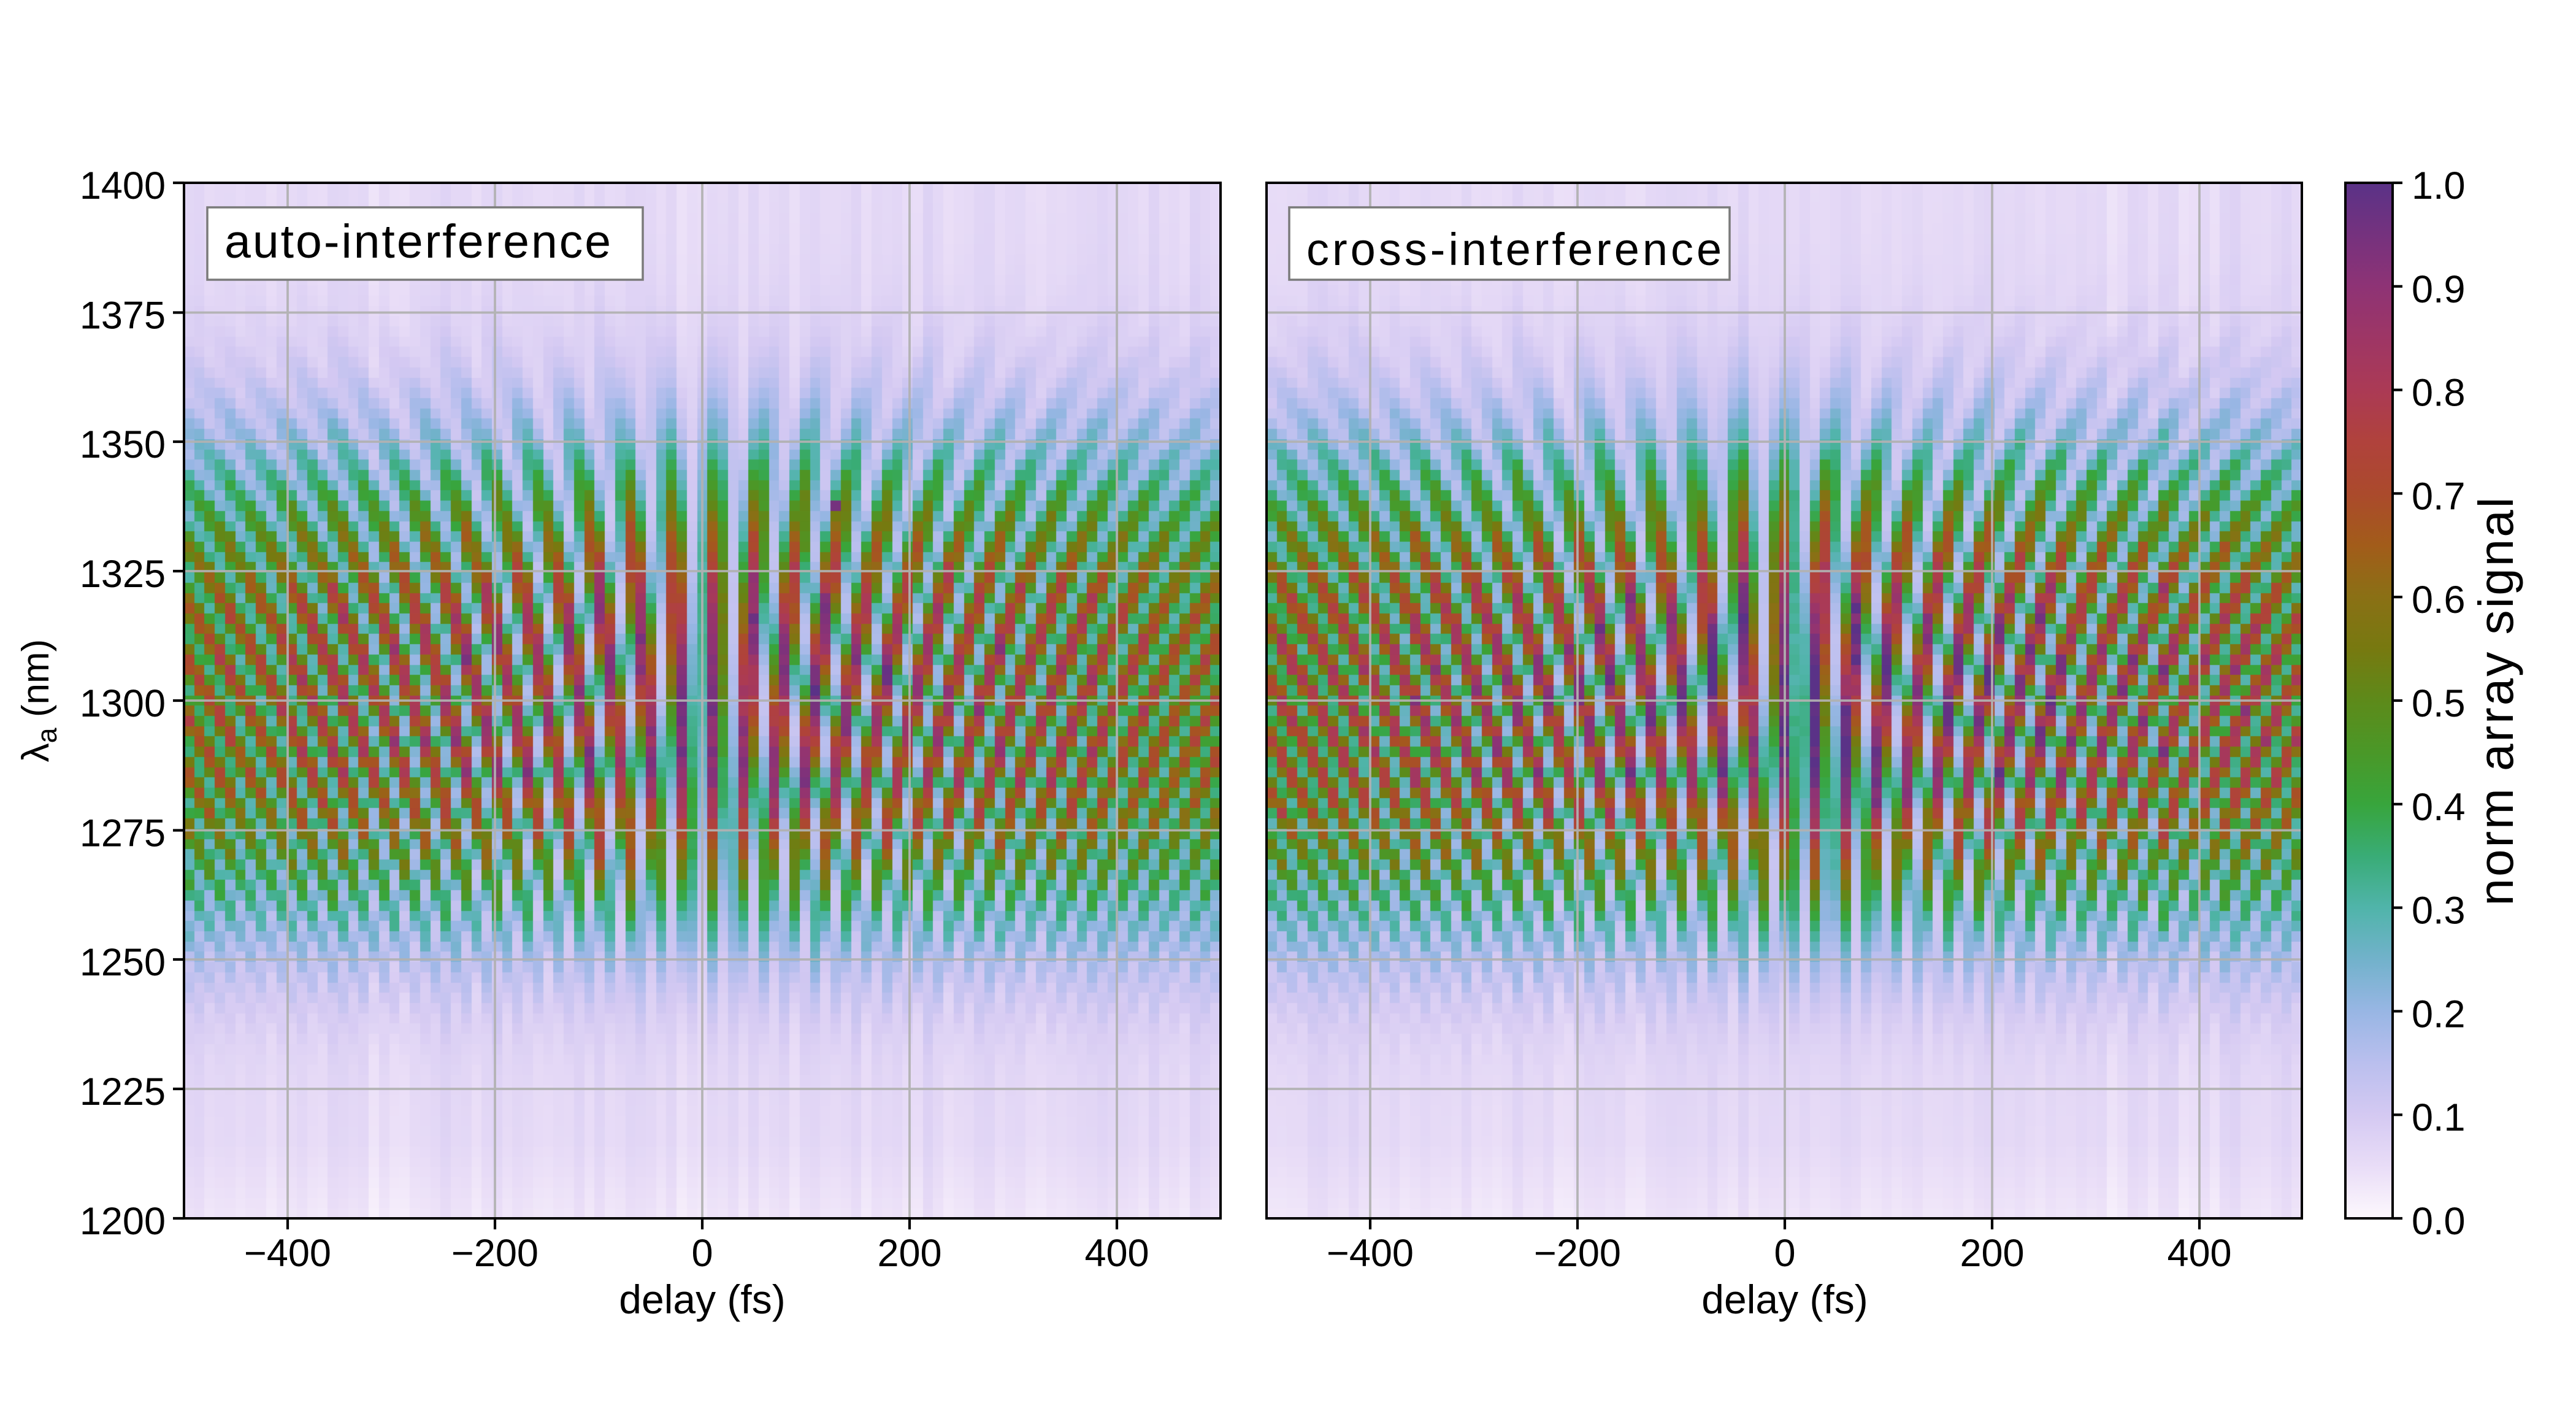  Describe the element at coordinates (2439, 1221) in the screenshot. I see `svg-text: 0.0` at that location.